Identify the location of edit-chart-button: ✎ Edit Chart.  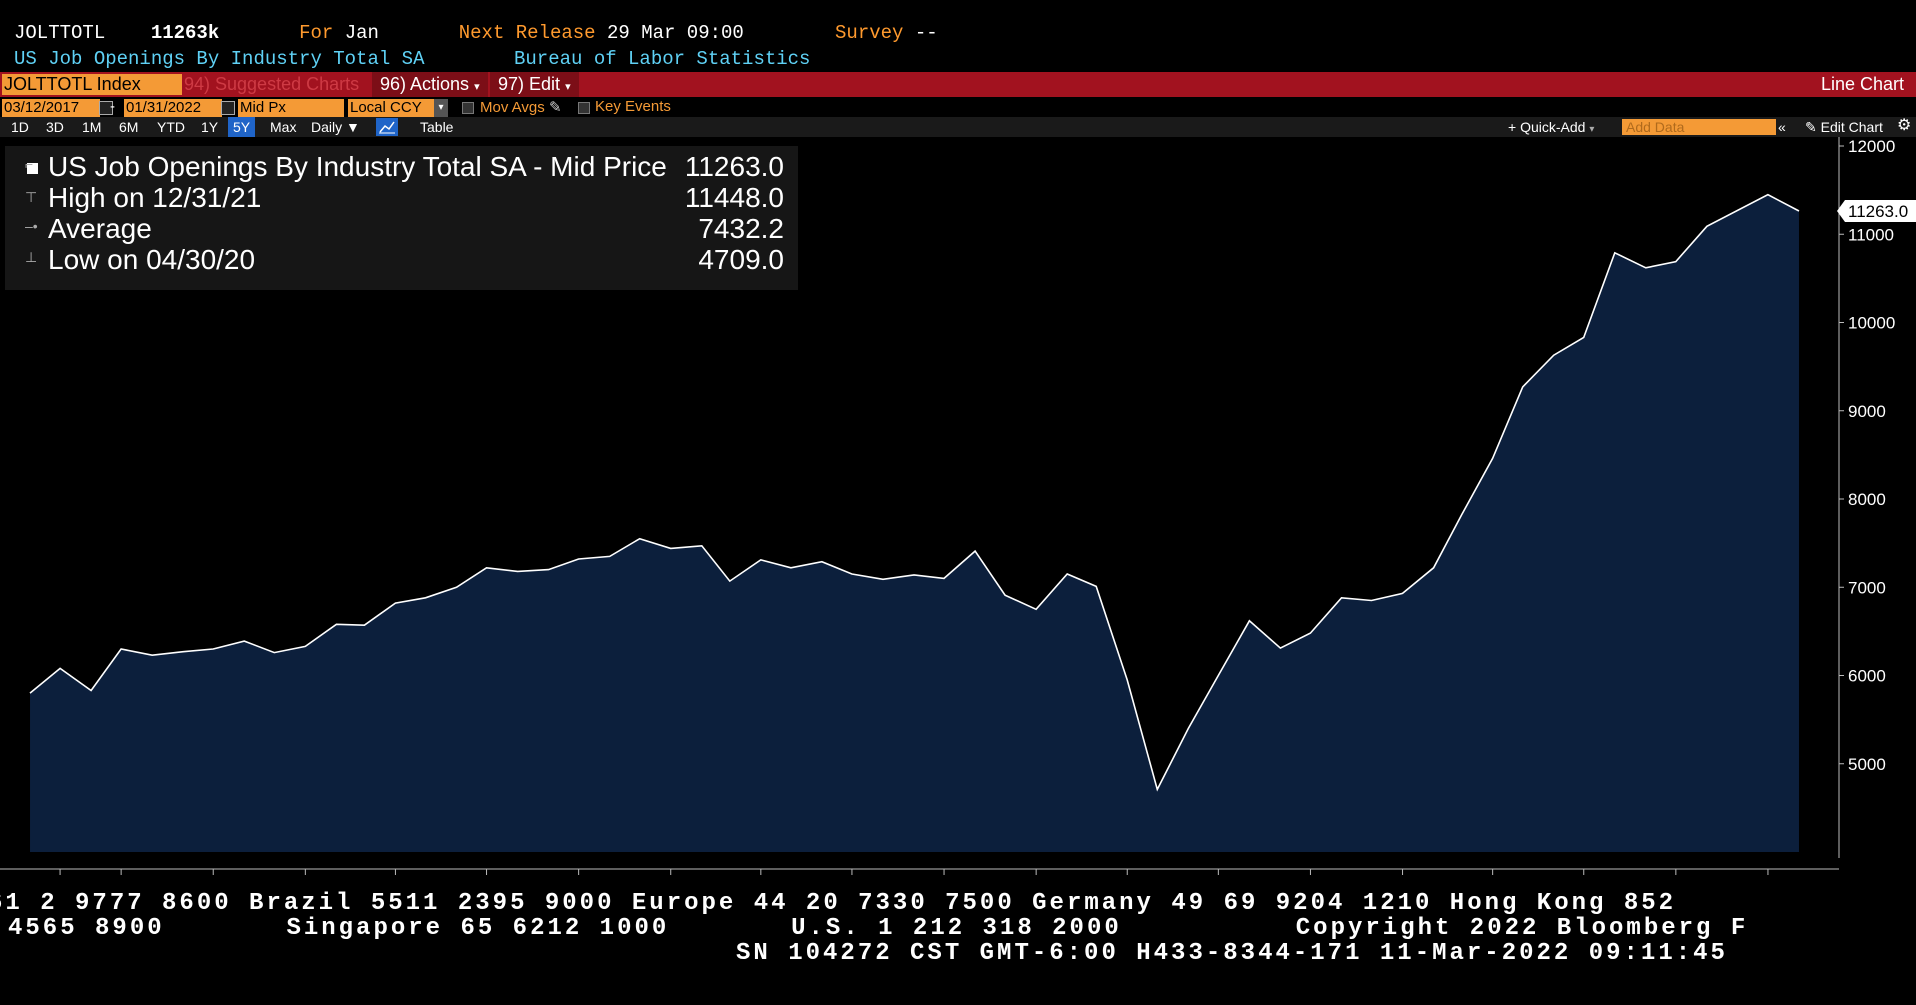
(1844, 127).